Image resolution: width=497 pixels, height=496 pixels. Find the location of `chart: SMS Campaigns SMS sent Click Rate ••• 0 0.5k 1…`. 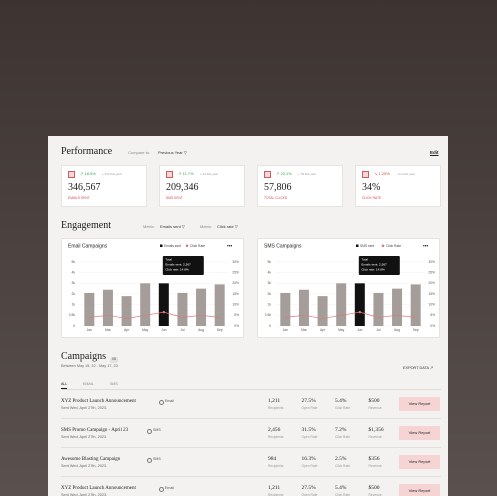

chart: SMS Campaigns SMS sent Click Rate ••• 0 0.5k 1… is located at coordinates (349, 287).